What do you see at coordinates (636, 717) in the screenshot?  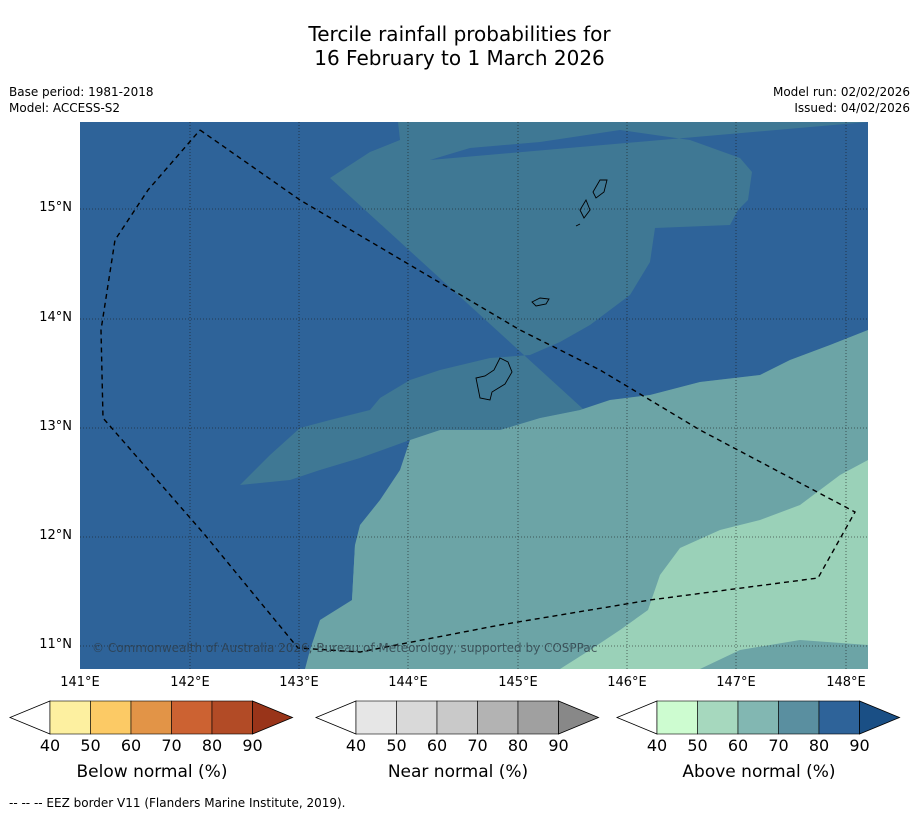 I see `above-colorbar-left-extend` at bounding box center [636, 717].